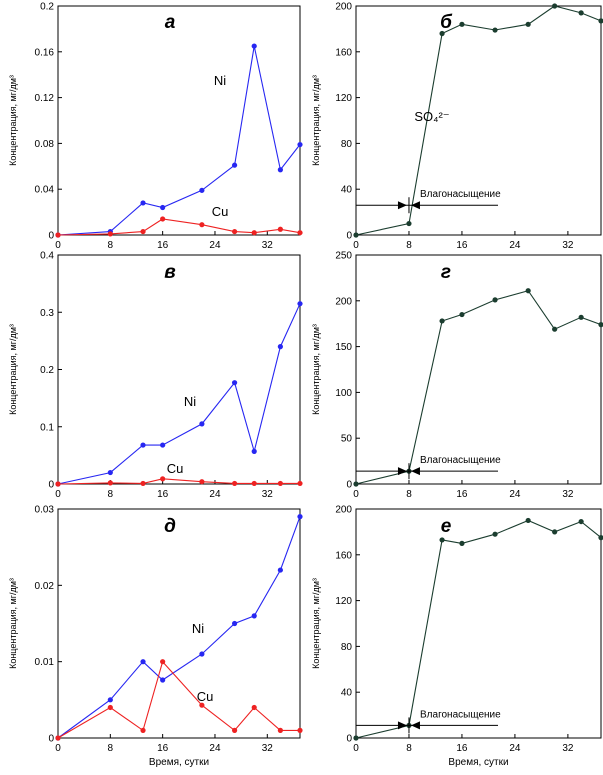 The width and height of the screenshot is (603, 775). I want to click on panel-label: а, so click(170, 22).